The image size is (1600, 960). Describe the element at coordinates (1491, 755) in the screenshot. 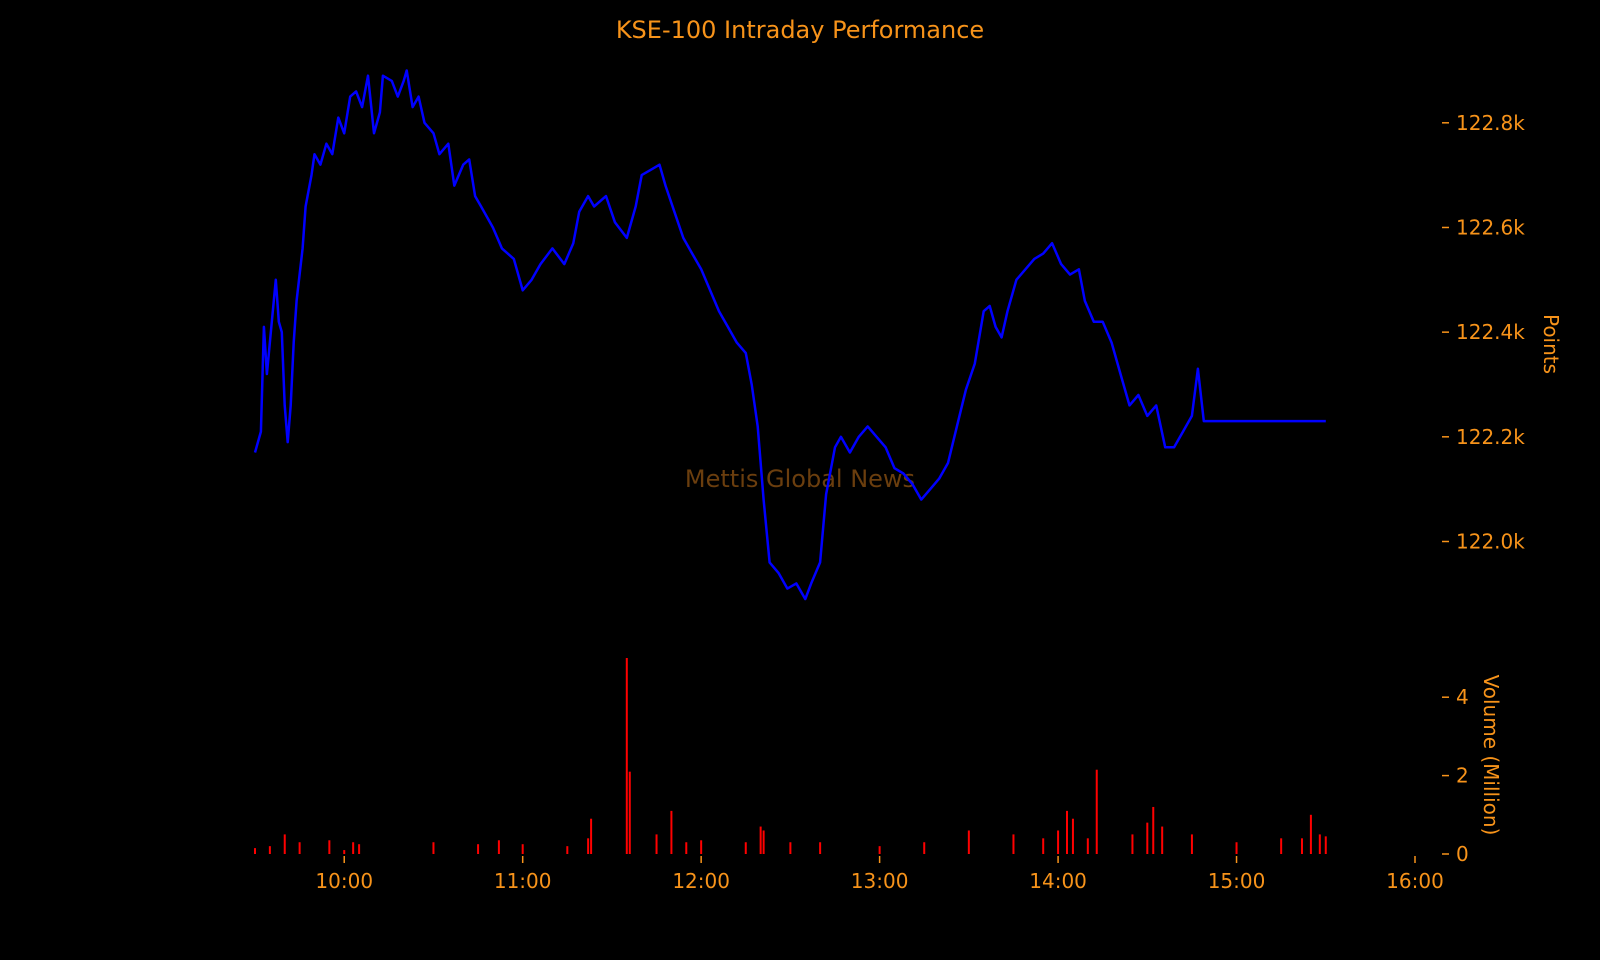

I see `volume-axis-label: Volume (Million)` at that location.